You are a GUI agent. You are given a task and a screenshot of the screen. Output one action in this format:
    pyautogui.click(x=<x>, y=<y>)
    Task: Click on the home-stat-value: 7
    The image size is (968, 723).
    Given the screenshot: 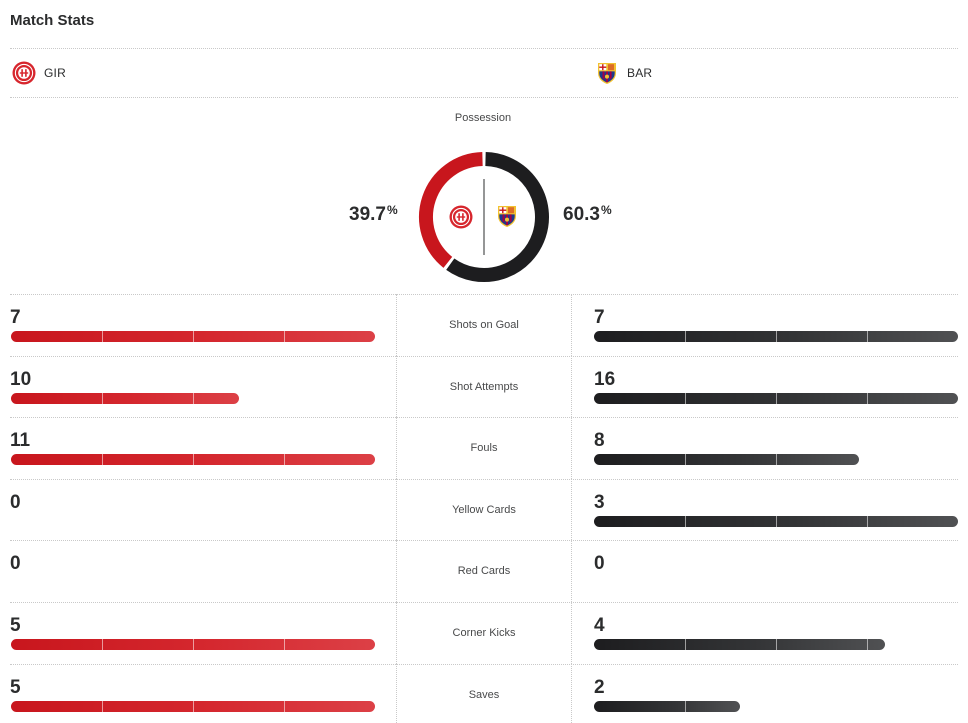 What is the action you would take?
    pyautogui.click(x=15, y=317)
    